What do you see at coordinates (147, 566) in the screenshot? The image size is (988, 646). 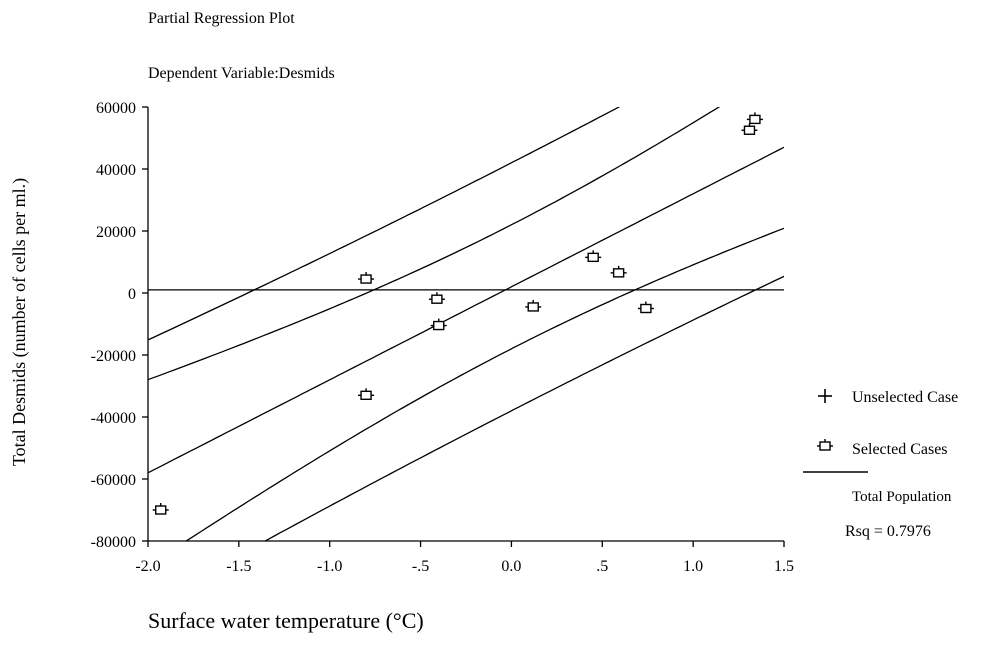 I see `x-tick-label: -2.0` at bounding box center [147, 566].